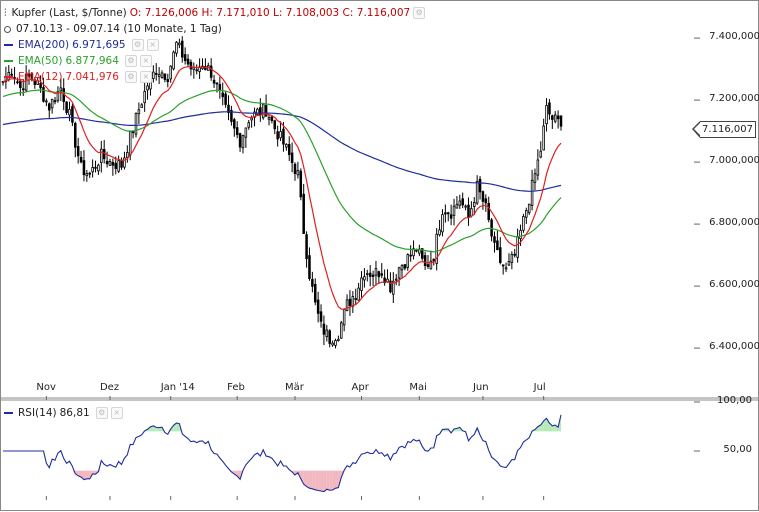 The width and height of the screenshot is (759, 512). Describe the element at coordinates (294, 387) in the screenshot. I see `month-label: Mär` at that location.